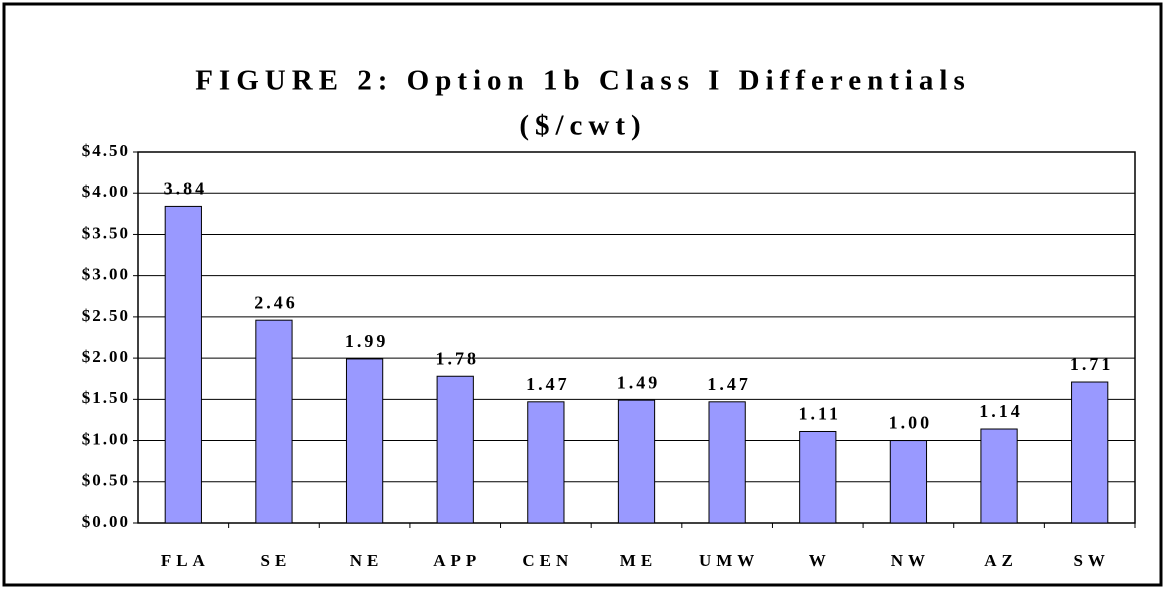 The width and height of the screenshot is (1165, 590). Describe the element at coordinates (186, 189) in the screenshot. I see `value-label: 3.84` at that location.